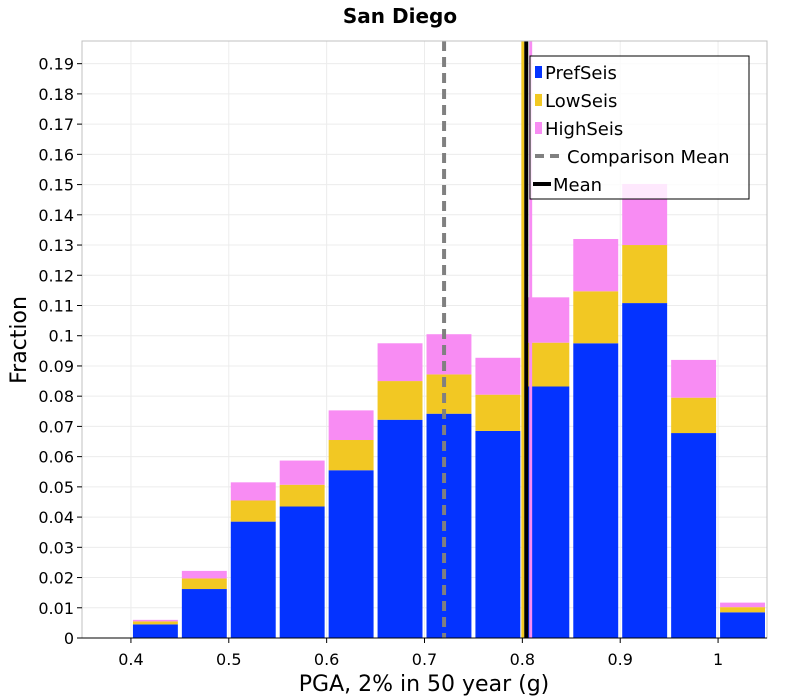 Image resolution: width=800 pixels, height=700 pixels. Describe the element at coordinates (424, 684) in the screenshot. I see `x-axis-title: PGA, 2% in 50 year (g)` at that location.